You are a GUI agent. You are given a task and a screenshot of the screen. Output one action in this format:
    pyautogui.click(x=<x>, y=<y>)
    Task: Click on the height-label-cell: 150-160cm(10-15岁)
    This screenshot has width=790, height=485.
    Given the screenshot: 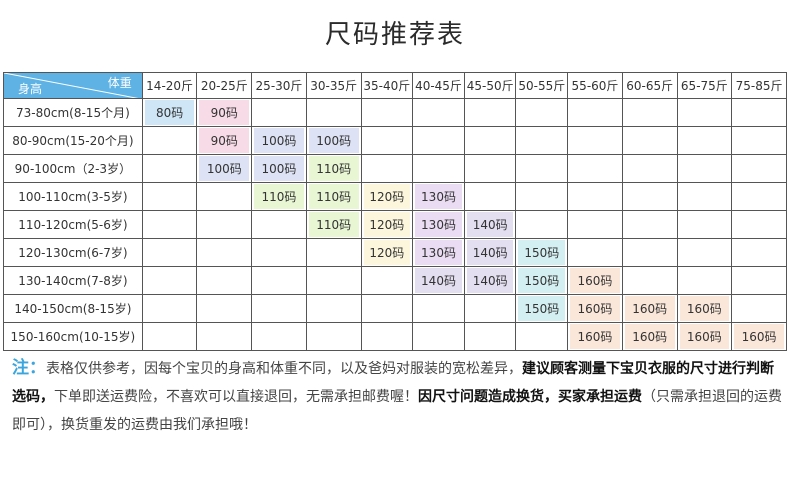 What is the action you would take?
    pyautogui.click(x=73, y=336)
    